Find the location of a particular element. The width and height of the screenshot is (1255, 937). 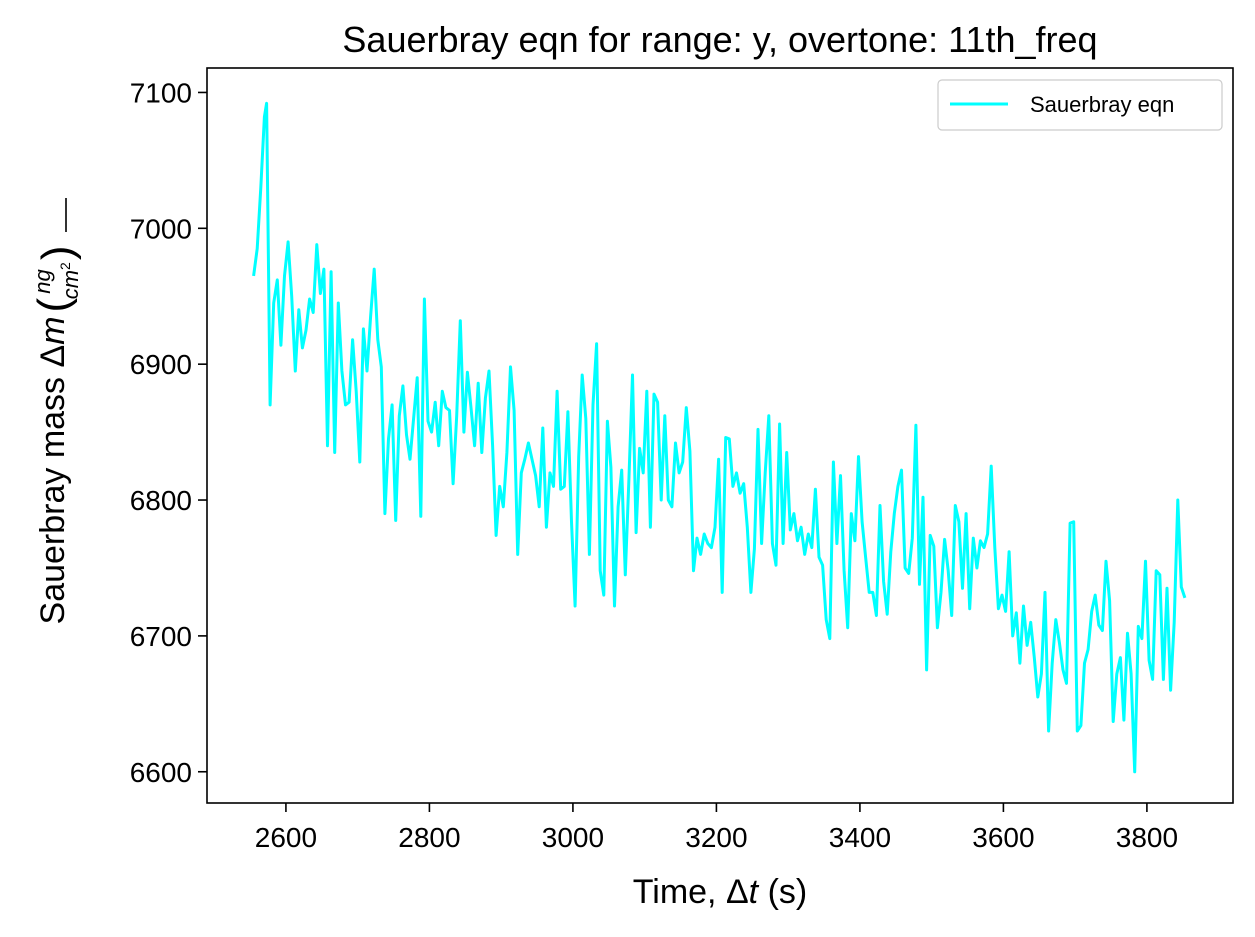

legend: Sauerbray eqn is located at coordinates (1080, 105).